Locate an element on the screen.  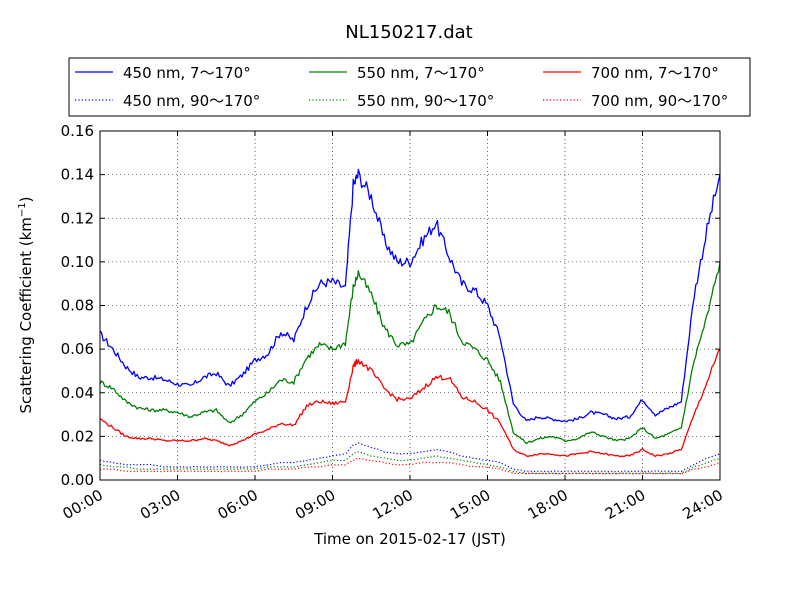
y-axis-label-close: ) is located at coordinates (26, 199).